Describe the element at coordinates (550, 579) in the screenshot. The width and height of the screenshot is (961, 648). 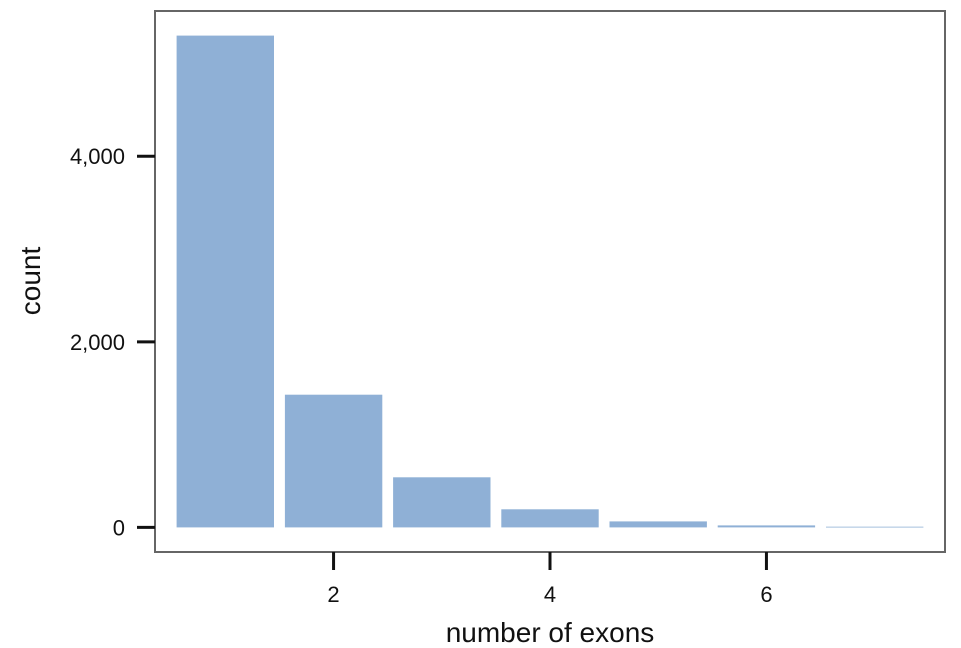
I see `x-axis: 2 4 6` at that location.